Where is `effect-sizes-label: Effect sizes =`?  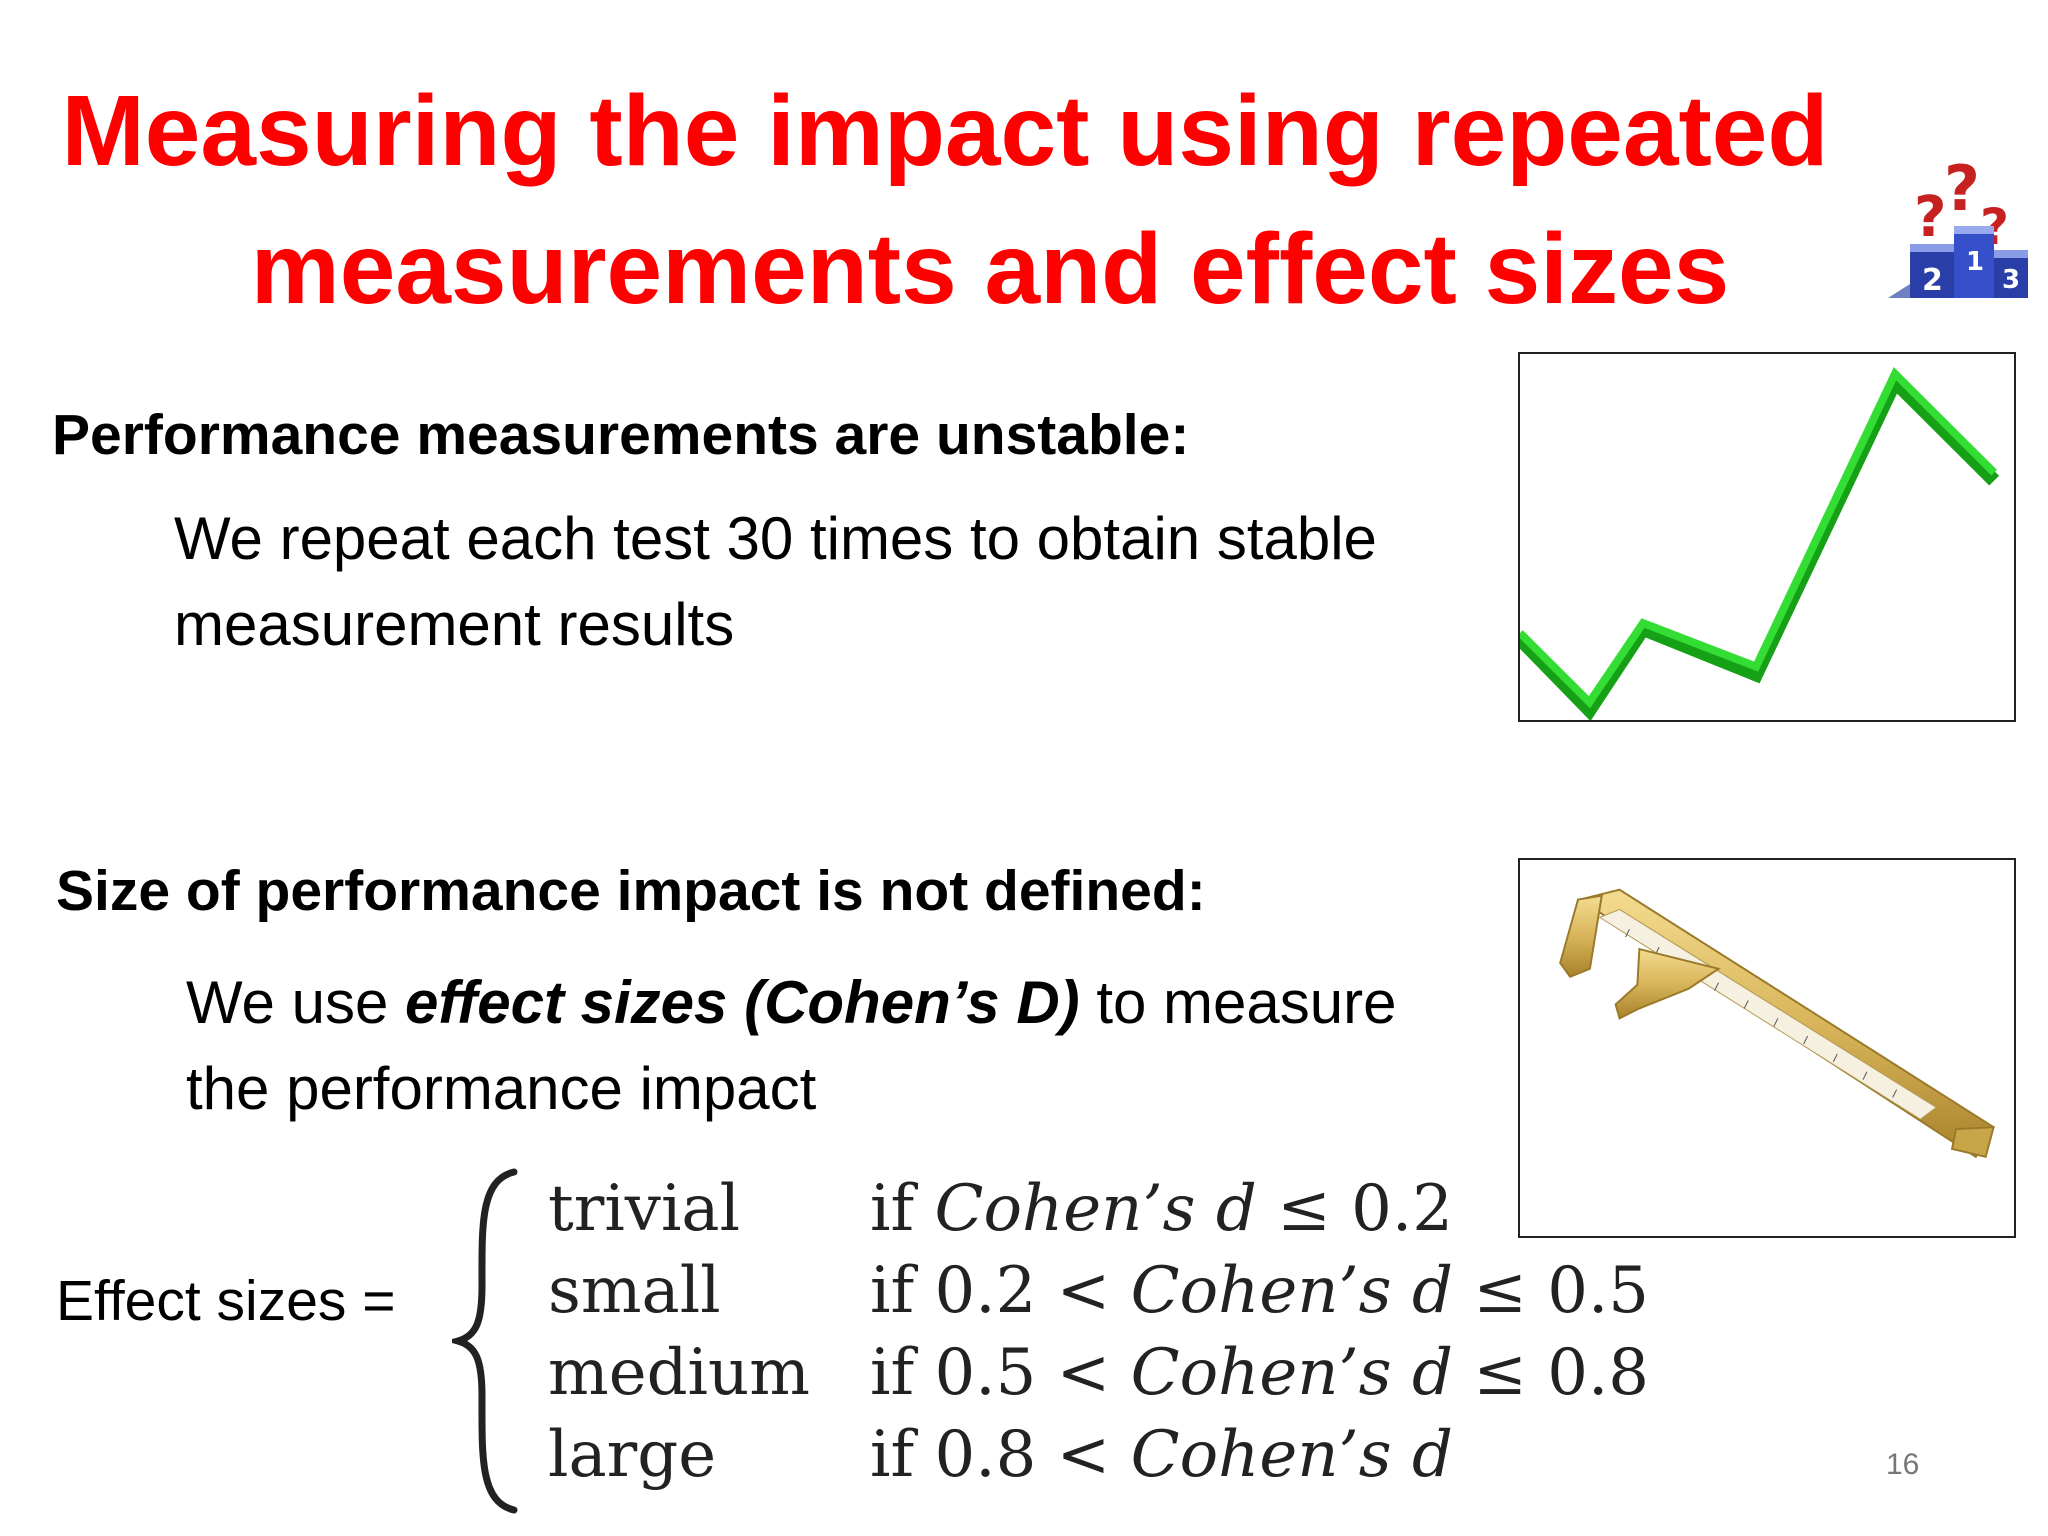
effect-sizes-label: Effect sizes = is located at coordinates (226, 1301).